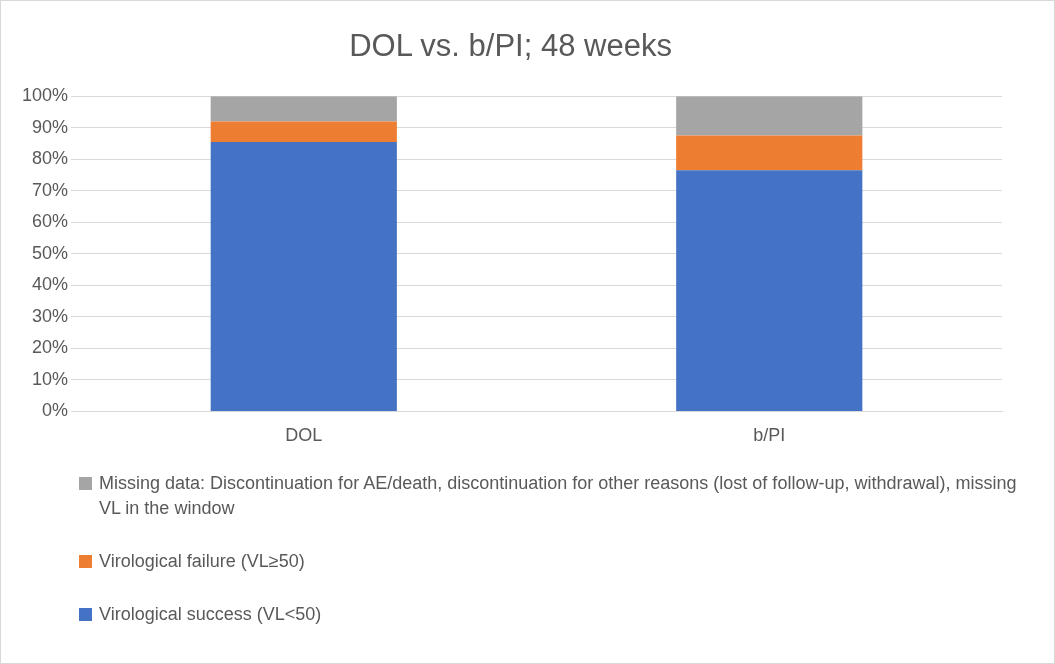 This screenshot has height=664, width=1055. I want to click on y-tick-label: 30%, so click(50, 315).